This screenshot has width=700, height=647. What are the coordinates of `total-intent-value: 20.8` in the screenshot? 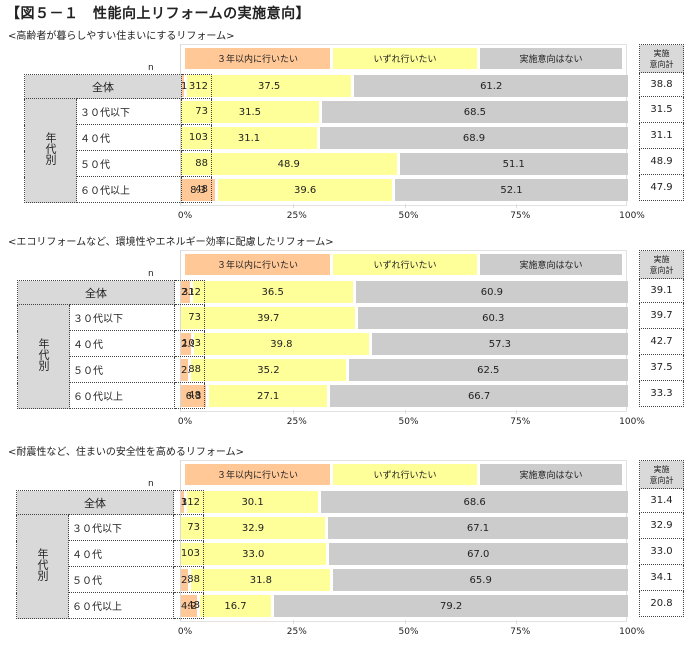 It's located at (661, 603).